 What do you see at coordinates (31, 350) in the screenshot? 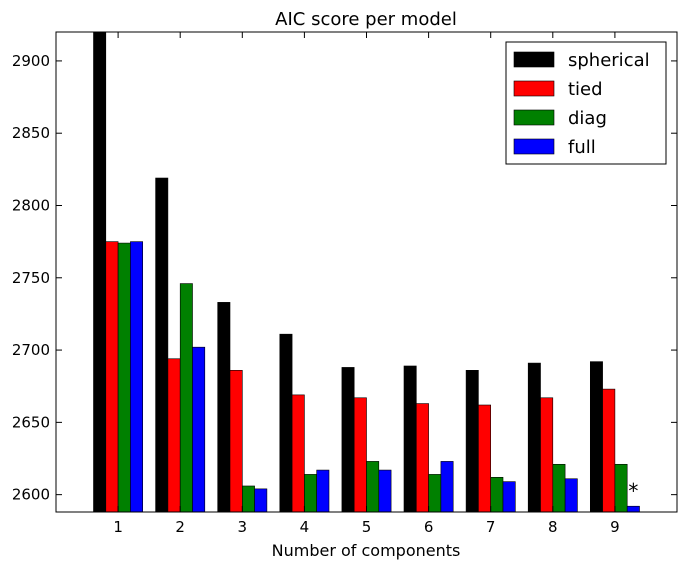
I see `y-tick-label: 2700` at bounding box center [31, 350].